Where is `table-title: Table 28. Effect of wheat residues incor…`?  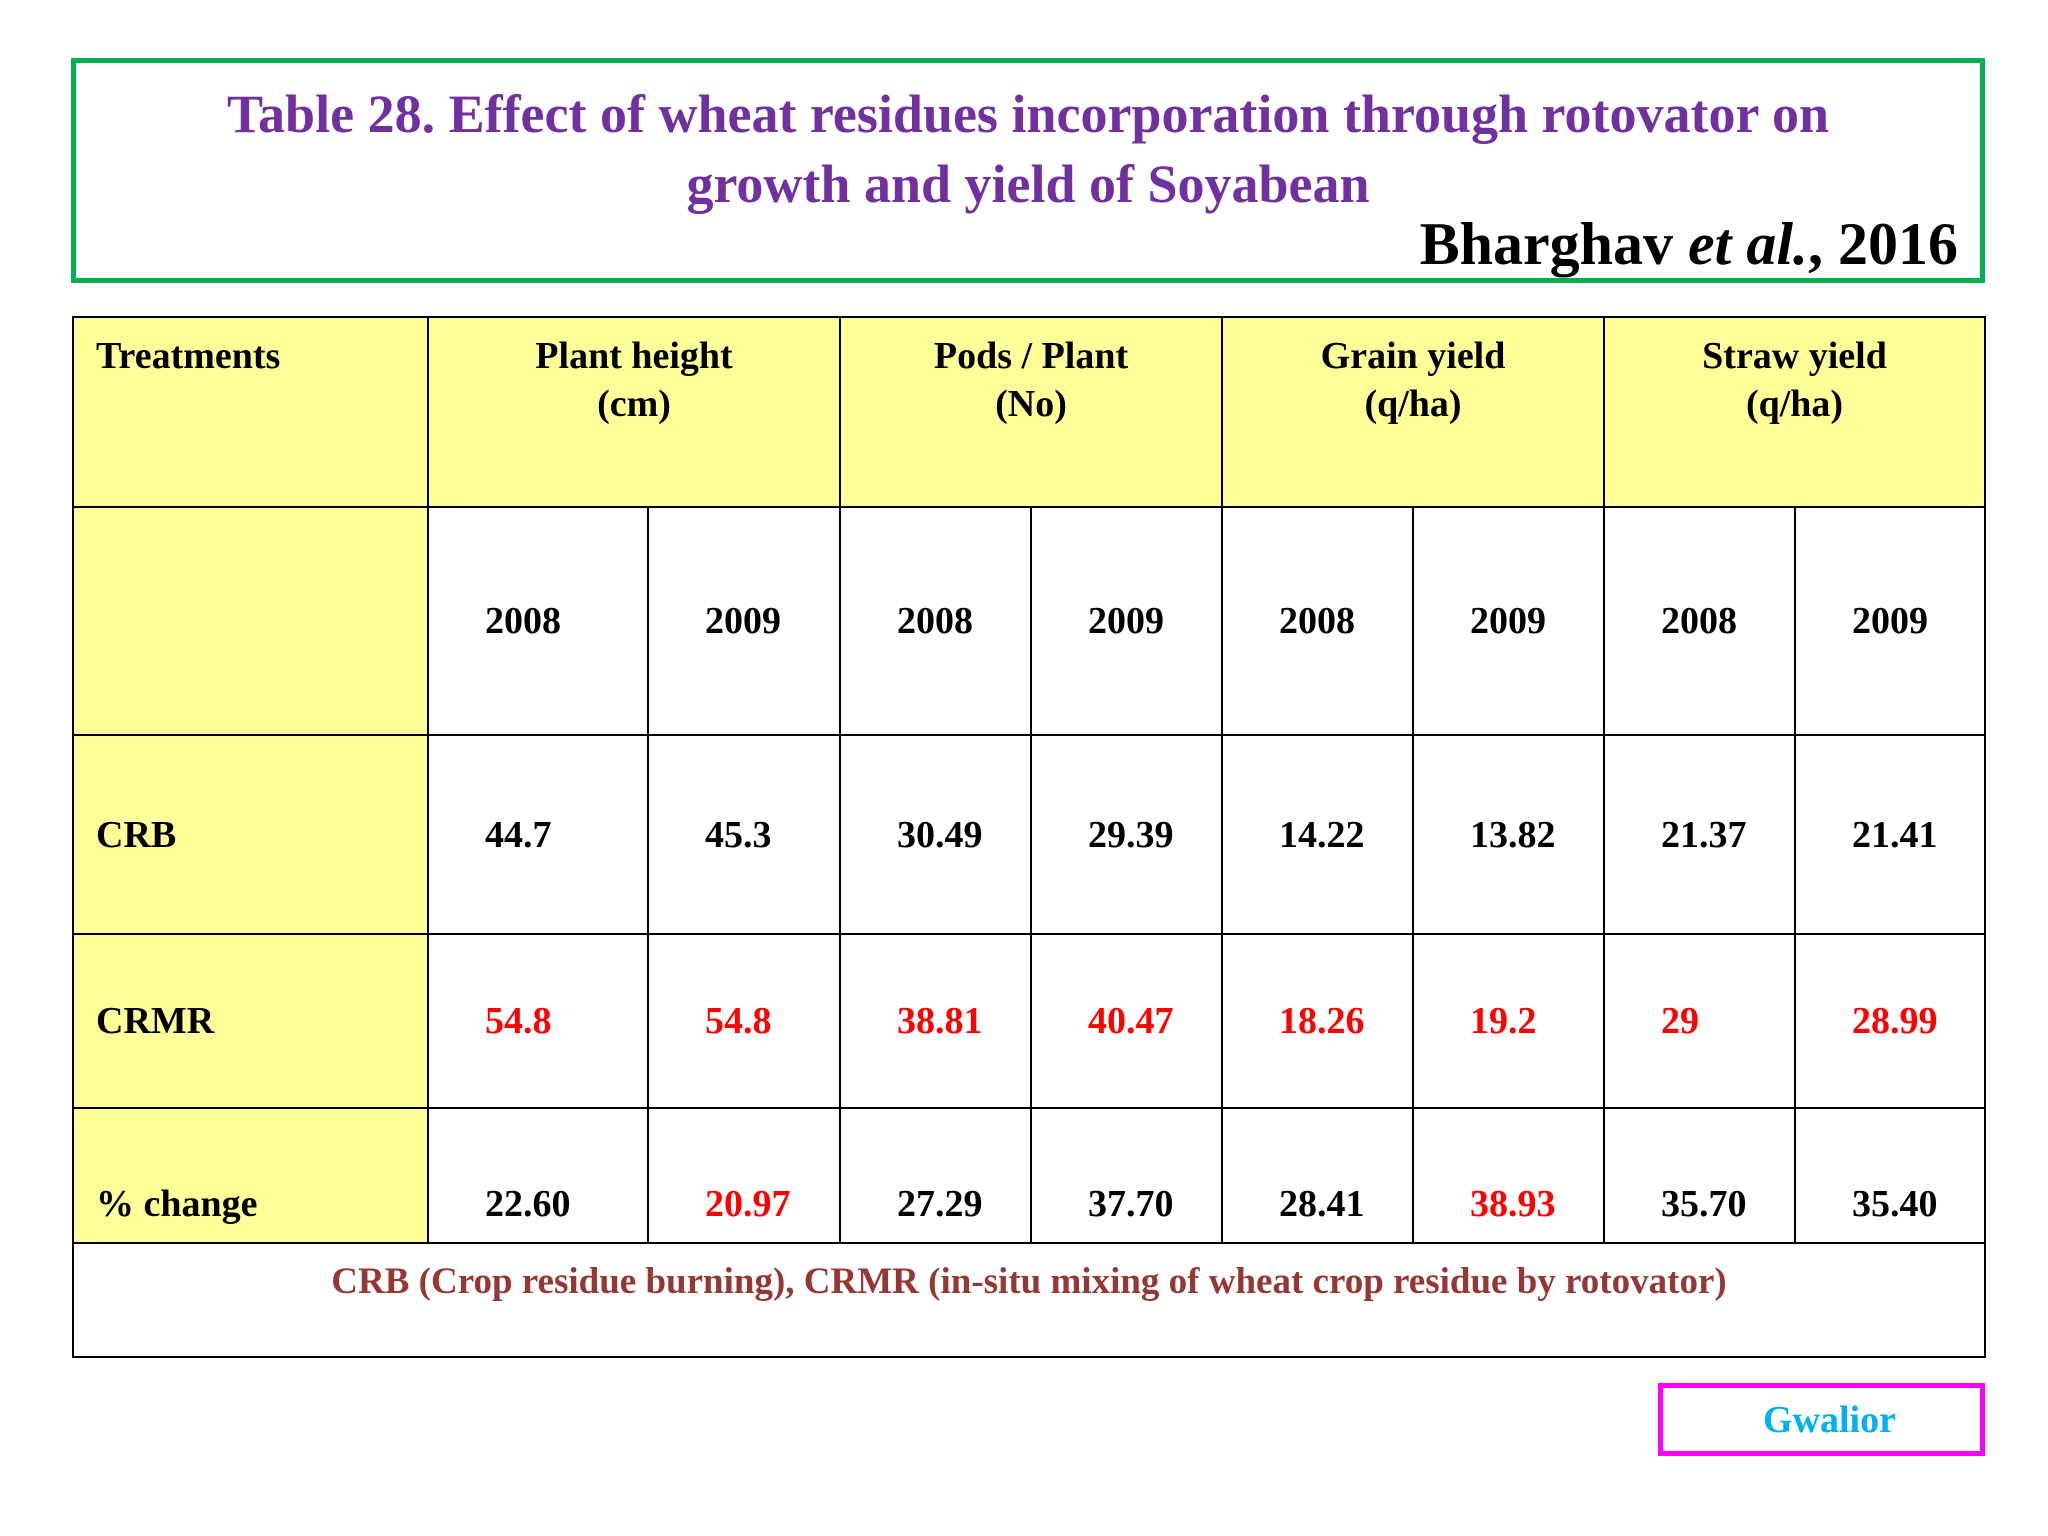 table-title: Table 28. Effect of wheat residues incor… is located at coordinates (1028, 149).